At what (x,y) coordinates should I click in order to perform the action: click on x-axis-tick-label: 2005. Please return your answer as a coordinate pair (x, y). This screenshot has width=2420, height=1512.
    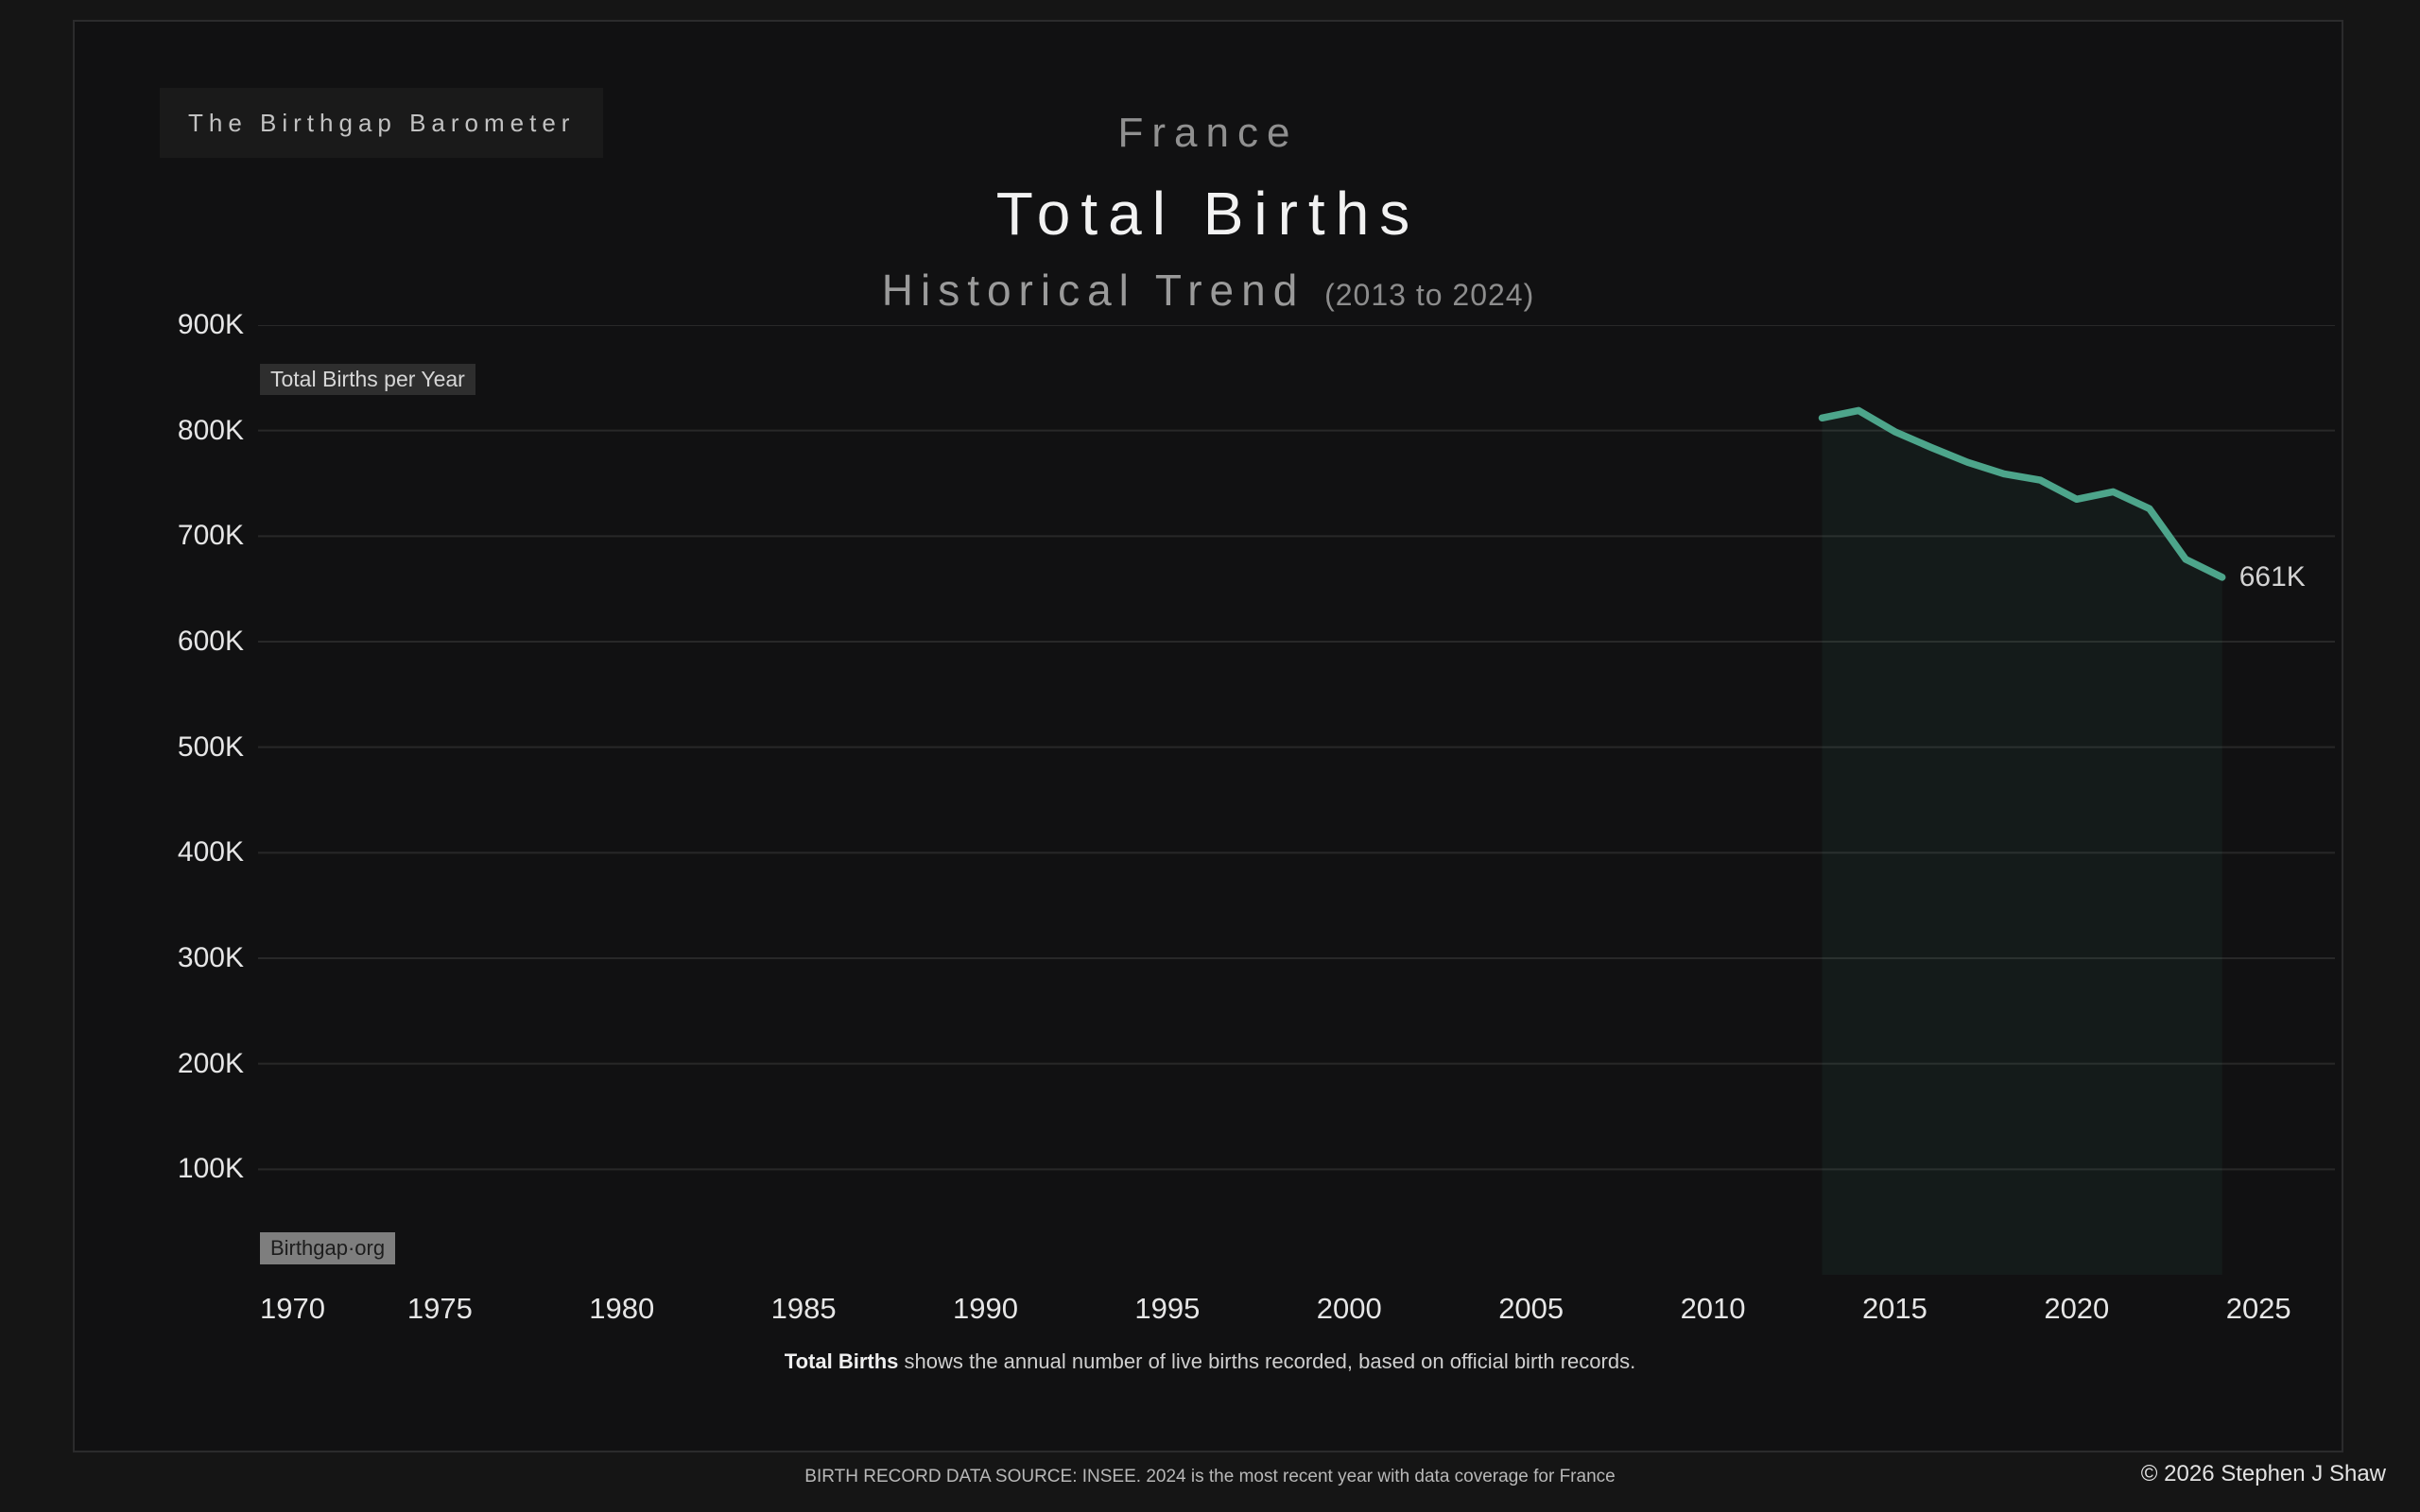
    Looking at the image, I should click on (1531, 1308).